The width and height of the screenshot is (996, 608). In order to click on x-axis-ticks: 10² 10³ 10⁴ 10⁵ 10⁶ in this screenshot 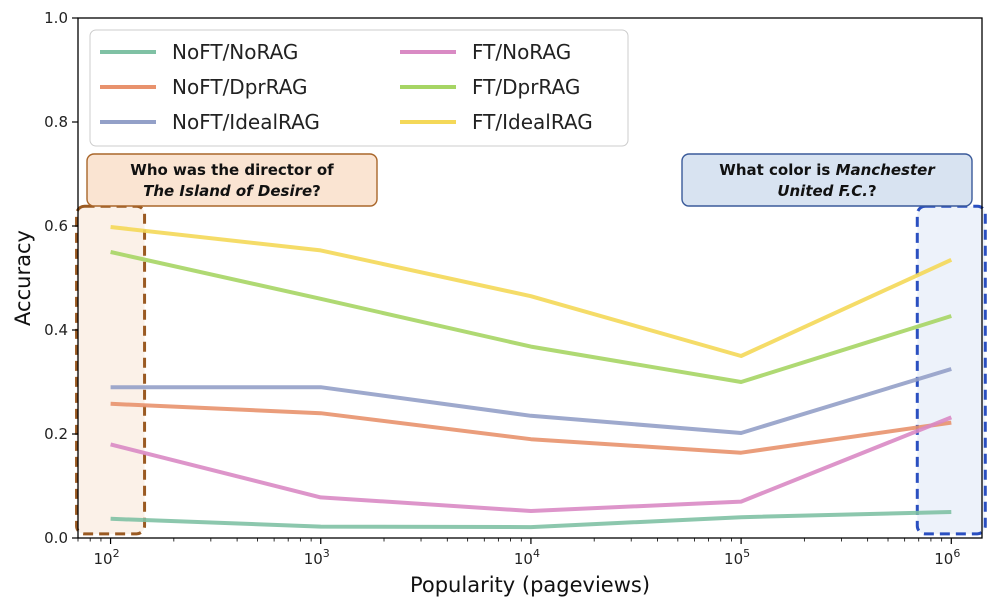, I will do `click(518, 553)`.